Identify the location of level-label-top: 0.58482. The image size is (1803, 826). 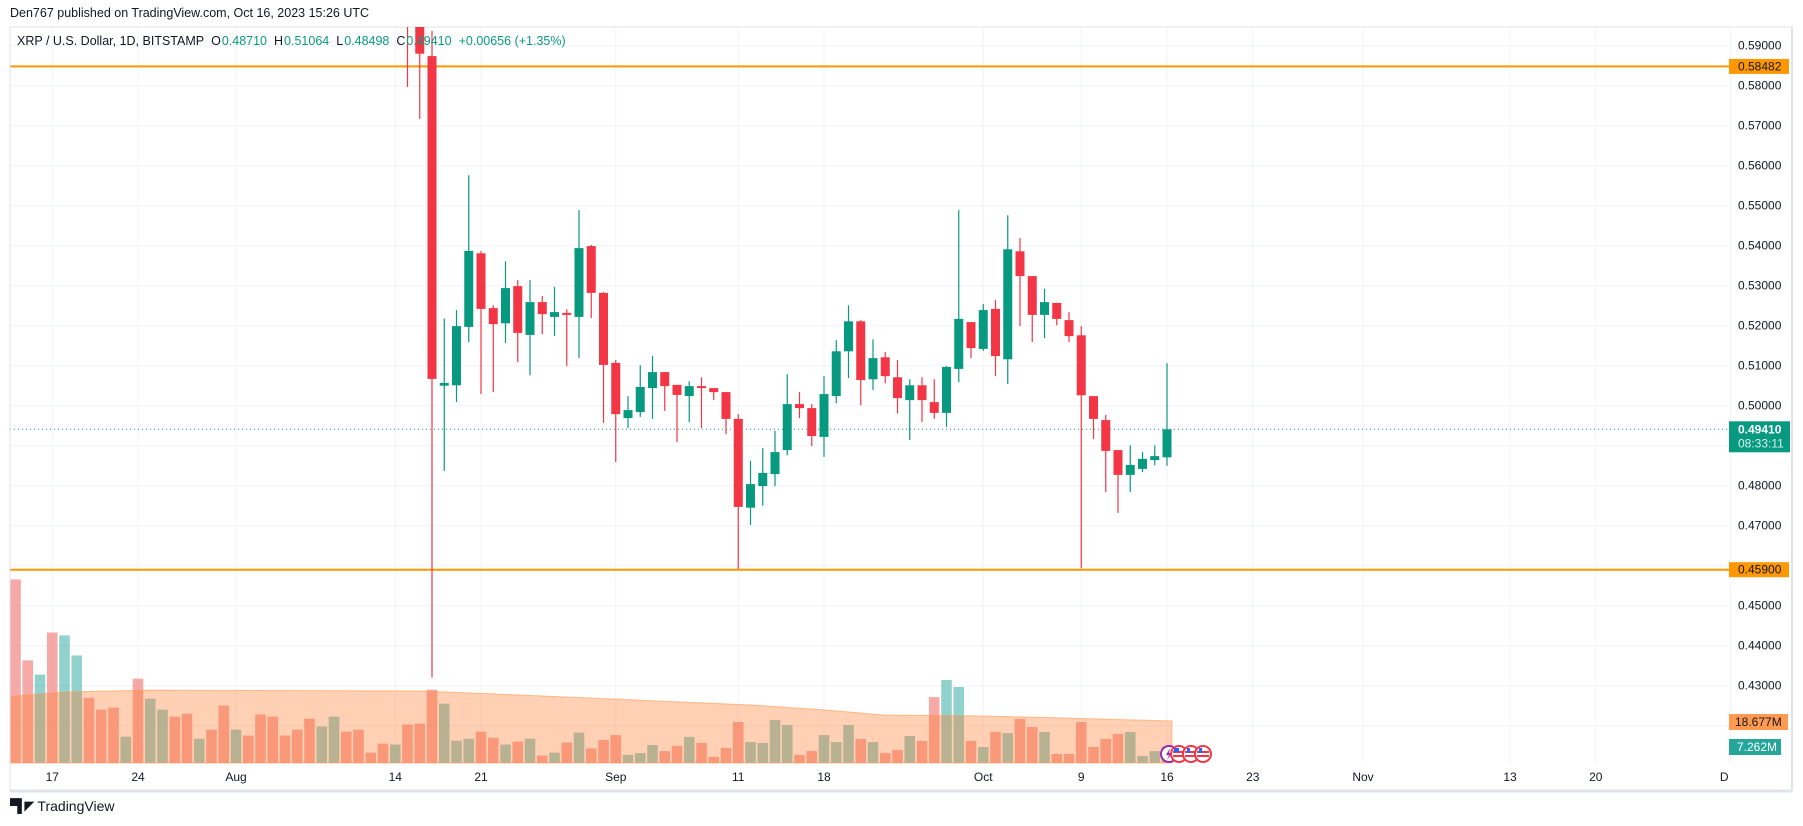
(1759, 66).